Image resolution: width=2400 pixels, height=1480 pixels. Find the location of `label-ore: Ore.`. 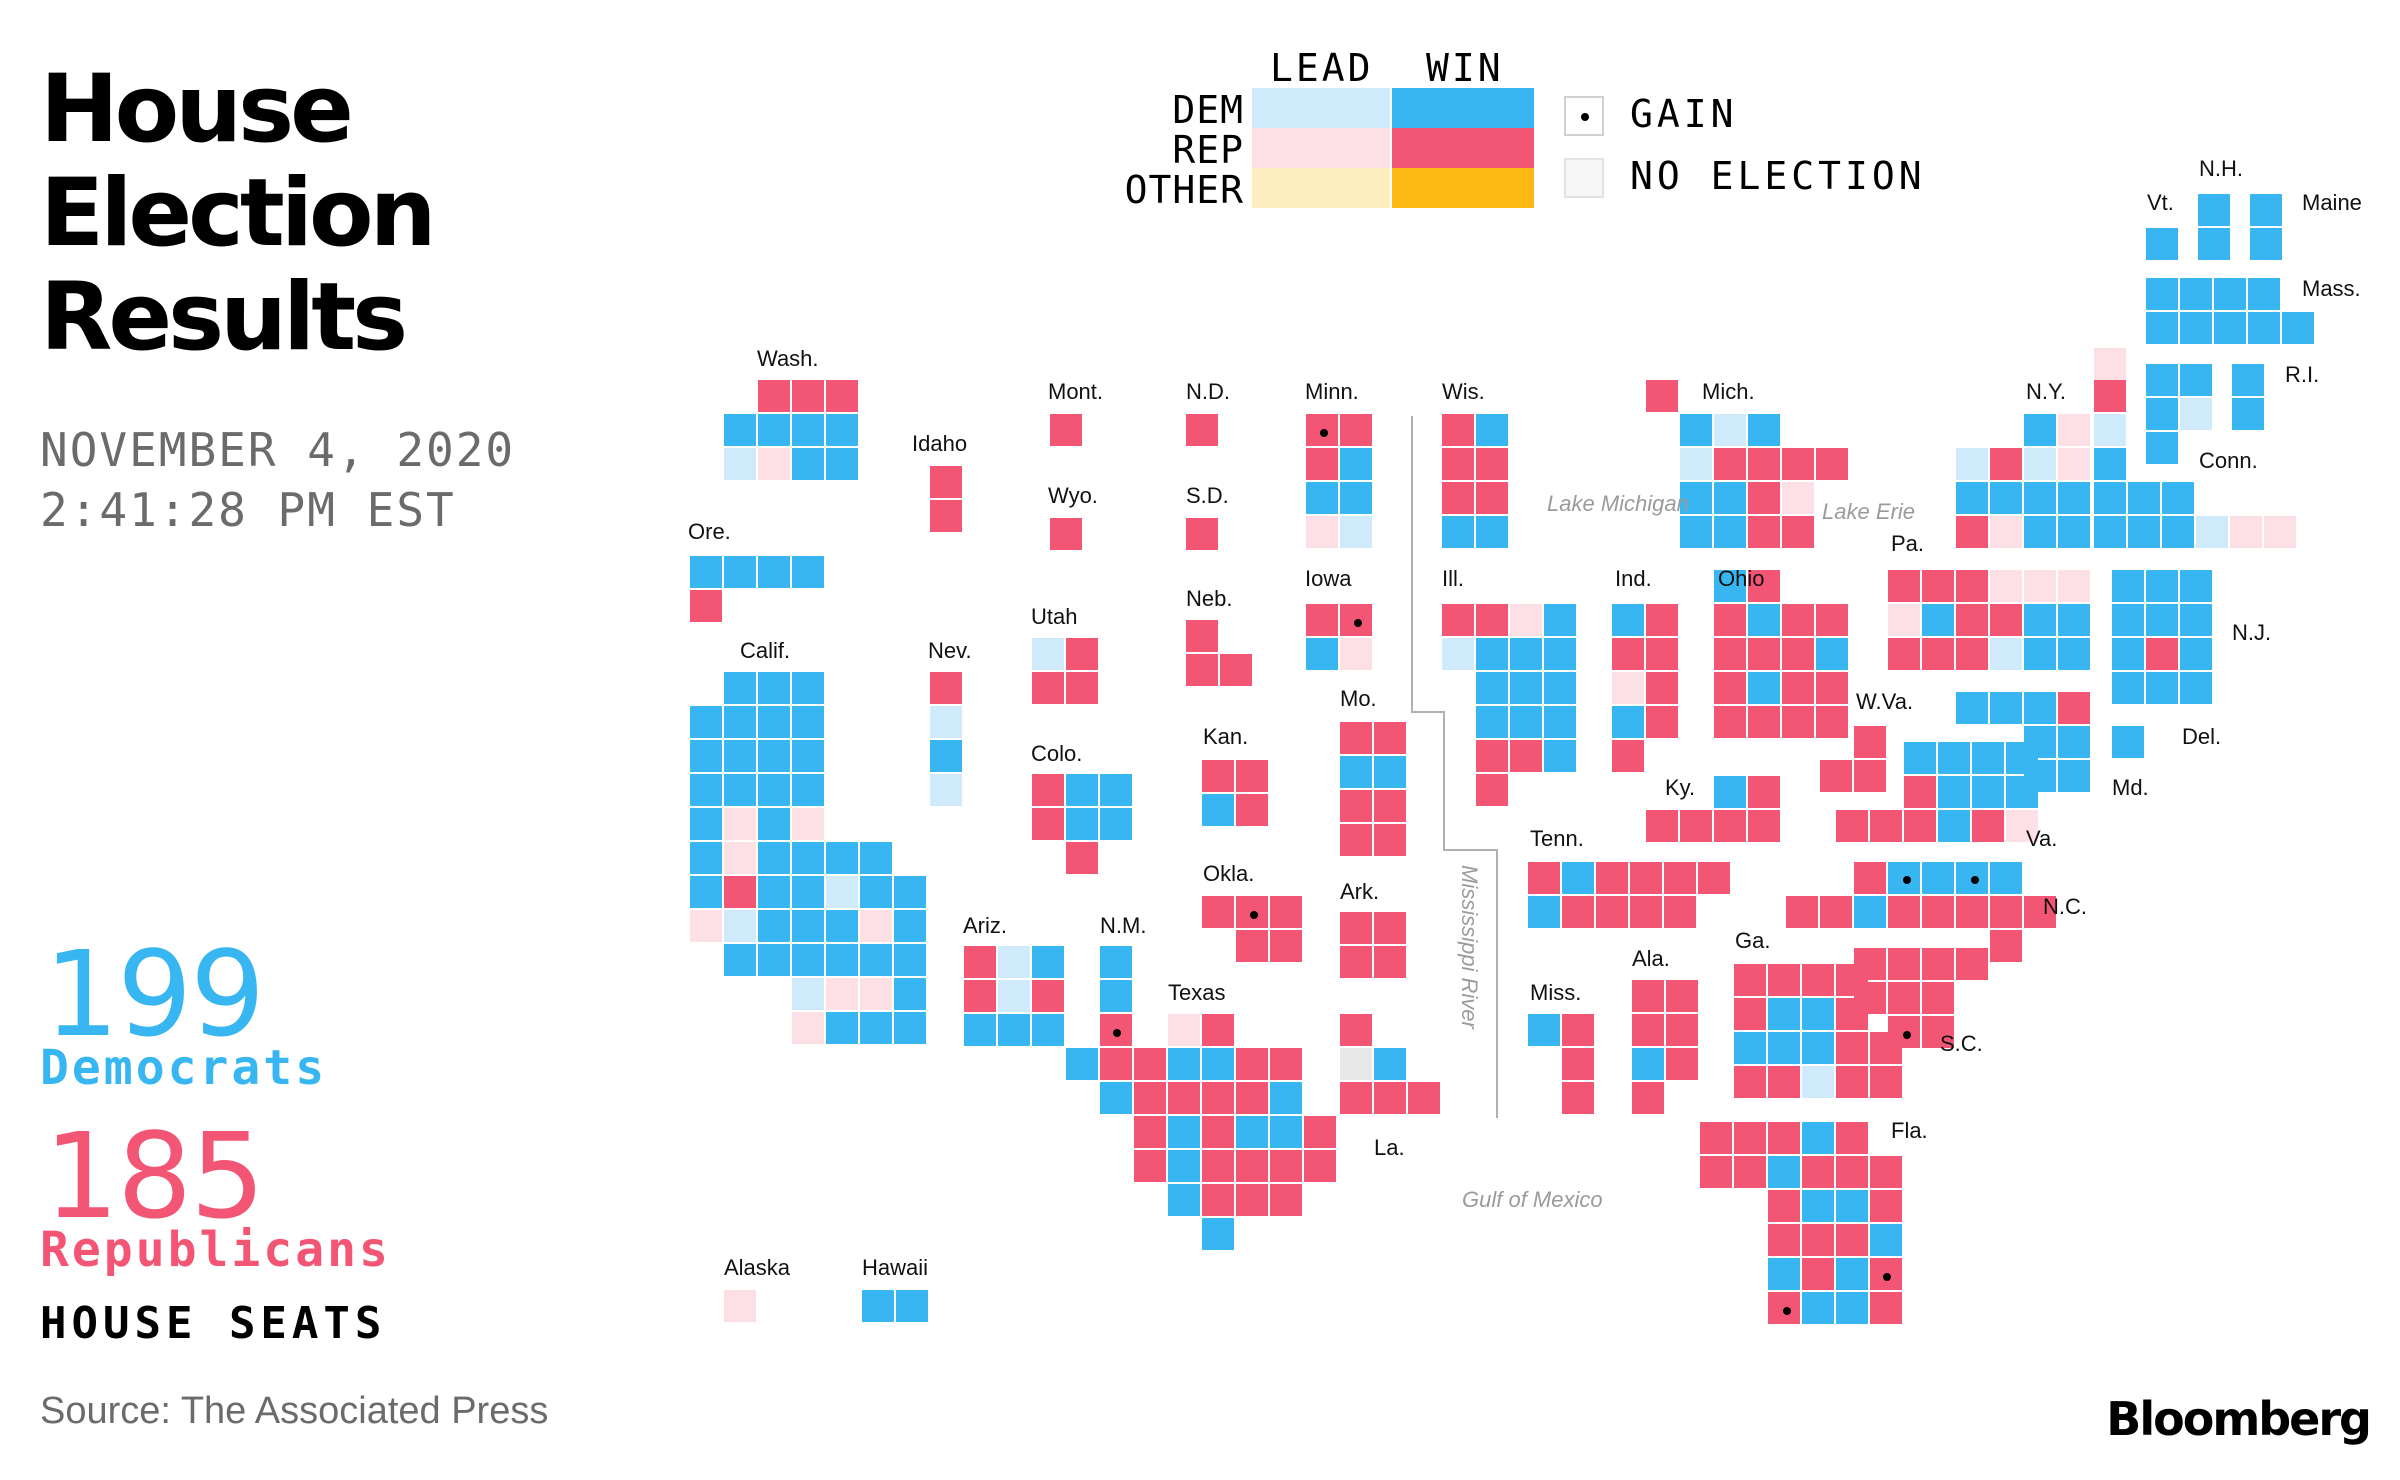

label-ore: Ore. is located at coordinates (709, 531).